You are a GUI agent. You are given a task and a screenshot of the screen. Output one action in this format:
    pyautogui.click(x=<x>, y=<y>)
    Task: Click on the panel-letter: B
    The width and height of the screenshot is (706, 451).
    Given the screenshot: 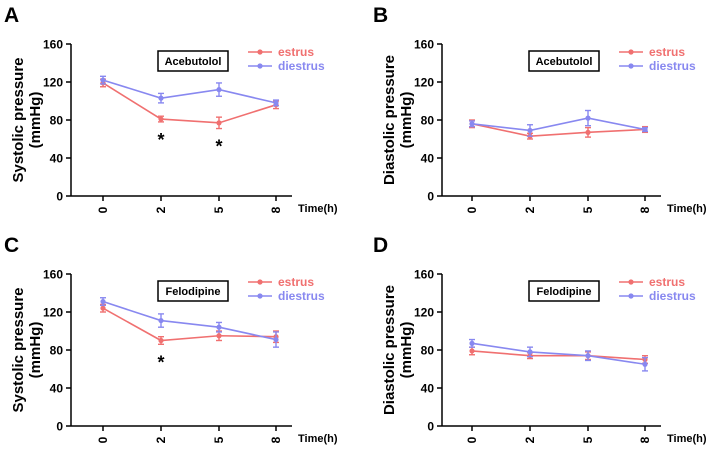 What is the action you would take?
    pyautogui.click(x=380, y=15)
    